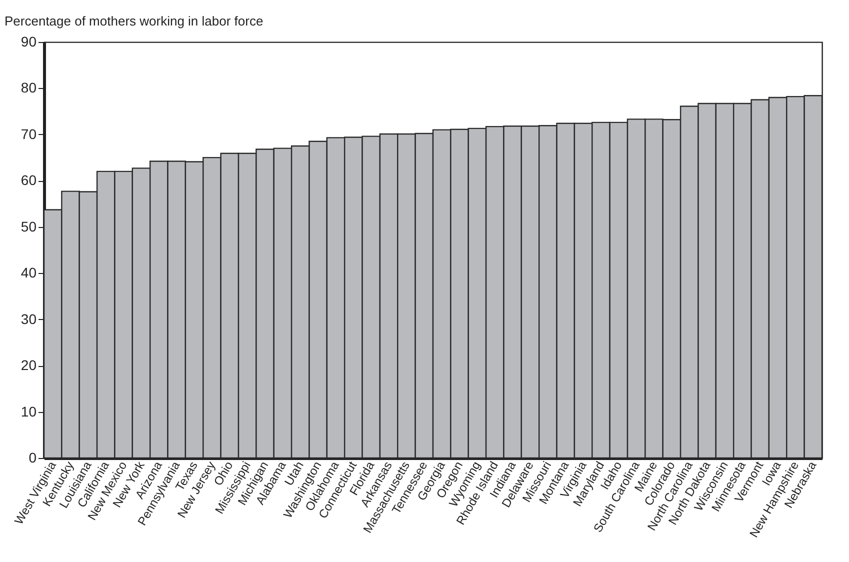  Describe the element at coordinates (28, 180) in the screenshot. I see `y-tick-label: 60` at that location.